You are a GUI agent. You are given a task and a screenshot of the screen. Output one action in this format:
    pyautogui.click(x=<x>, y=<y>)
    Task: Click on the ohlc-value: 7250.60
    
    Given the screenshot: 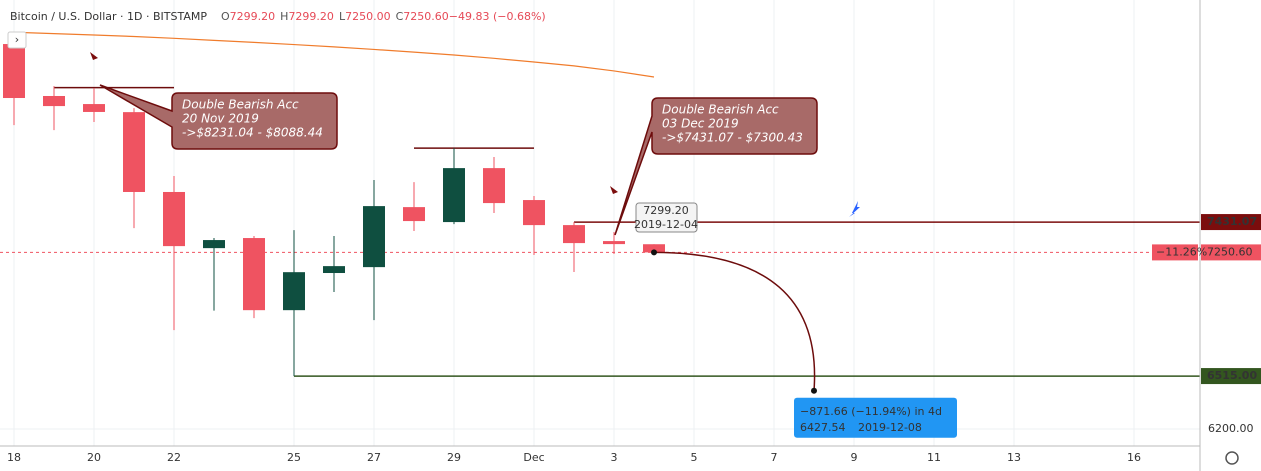 What is the action you would take?
    pyautogui.click(x=426, y=16)
    